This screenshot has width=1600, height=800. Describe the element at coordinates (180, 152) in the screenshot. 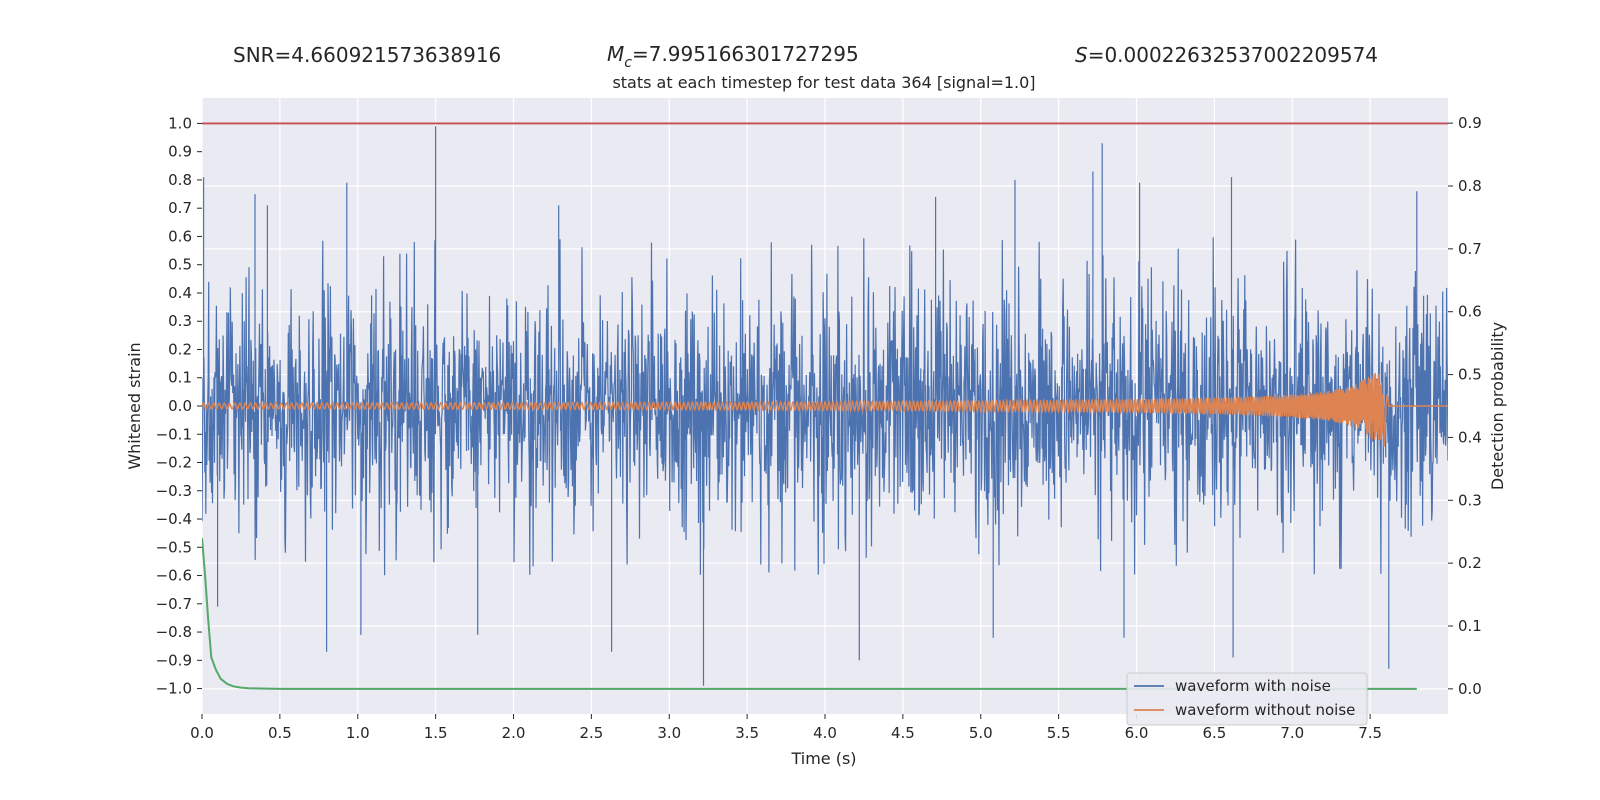

I see `y-tick-label: 0.9` at that location.